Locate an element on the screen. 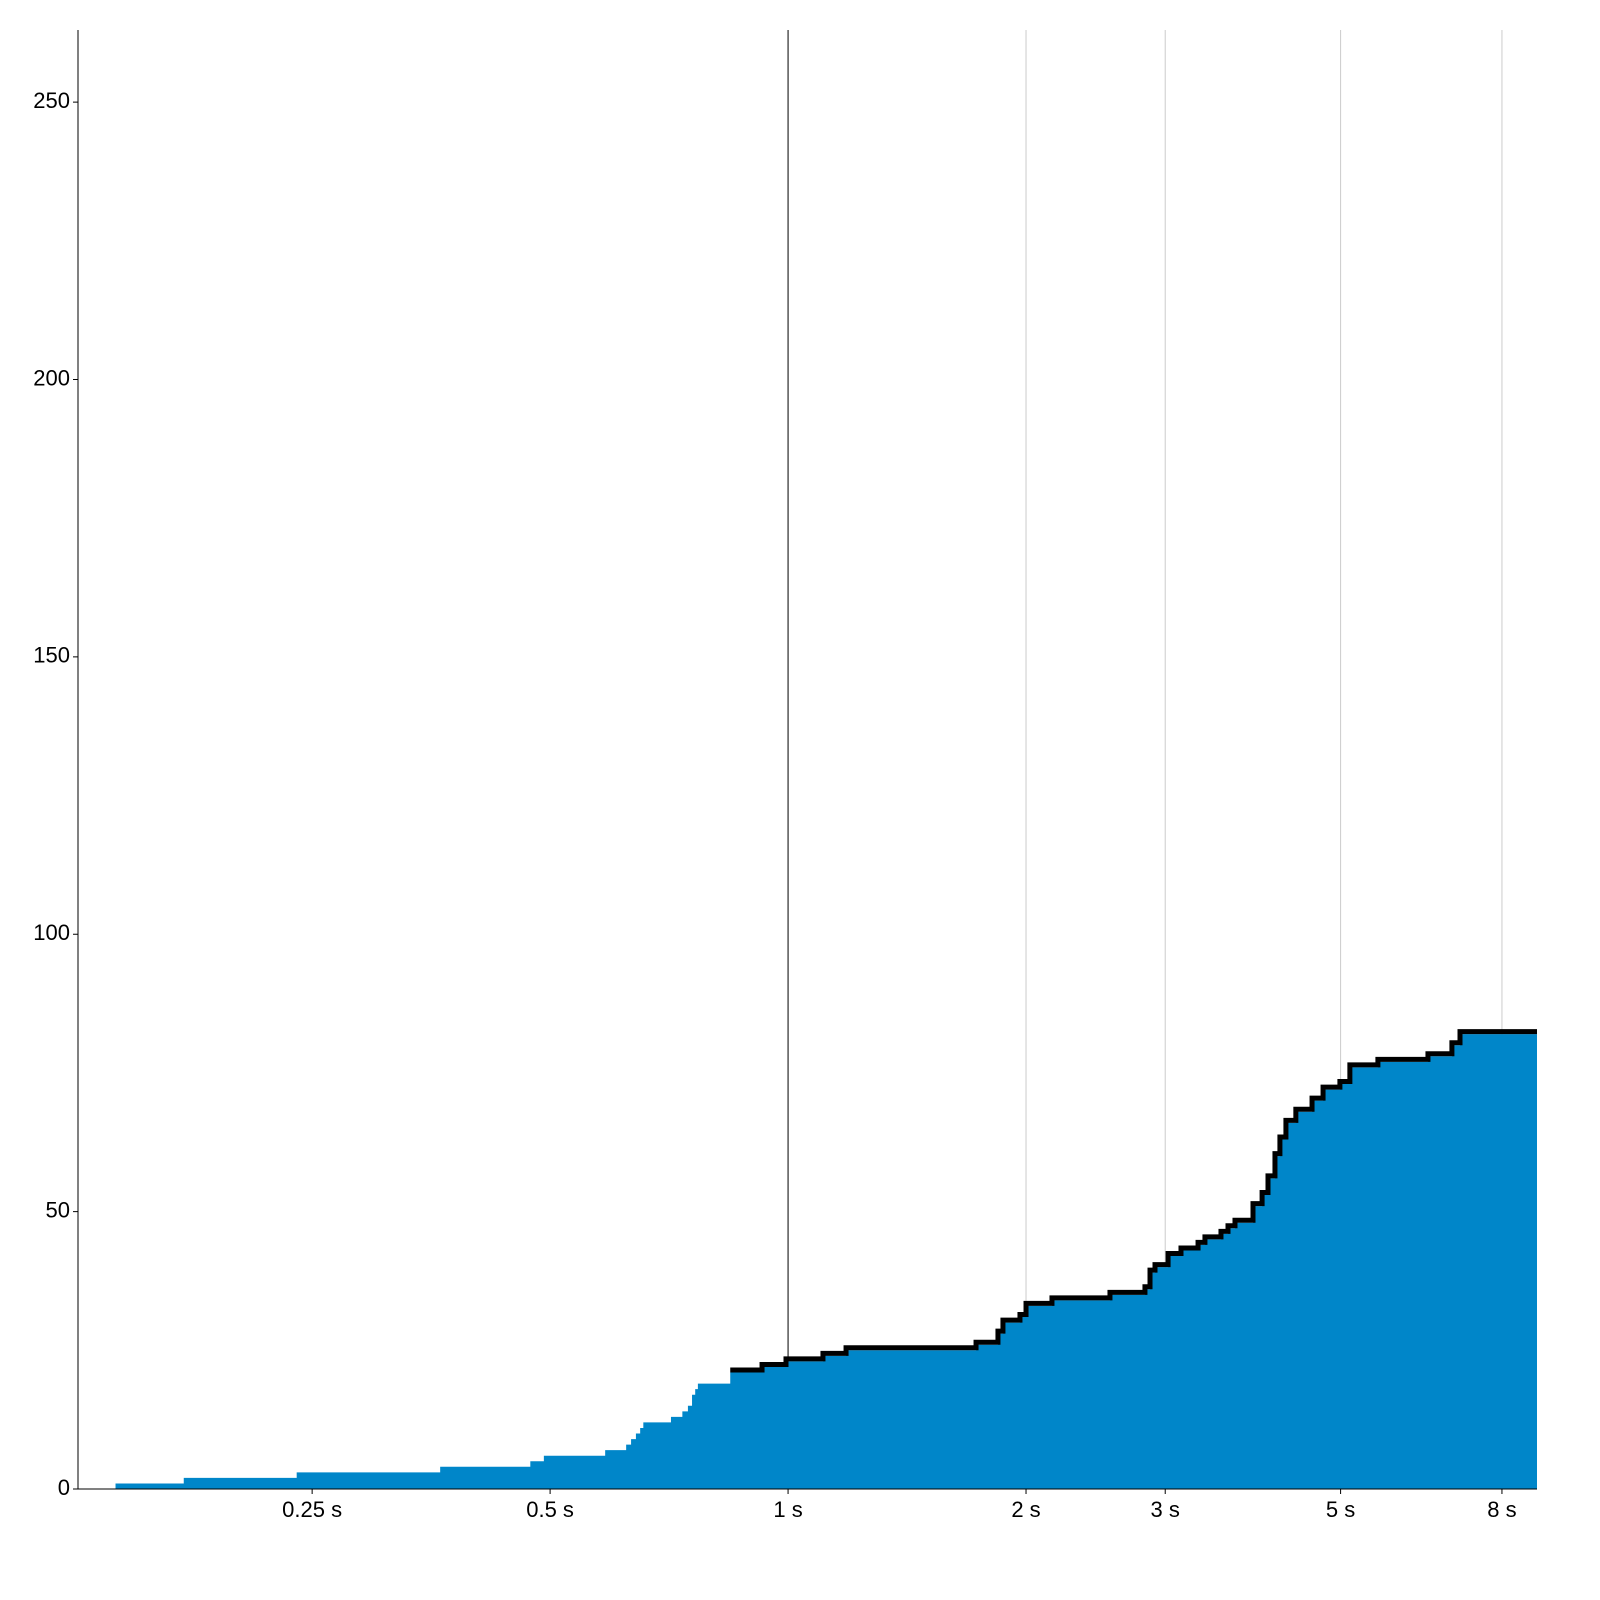 The width and height of the screenshot is (1600, 1600). x-tick-label: 8 s is located at coordinates (1501, 1509).